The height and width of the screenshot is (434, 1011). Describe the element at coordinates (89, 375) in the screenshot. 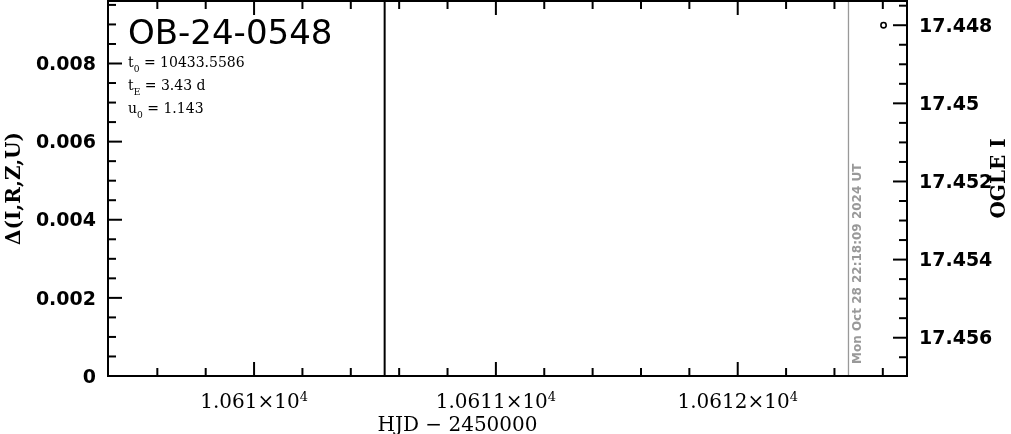

I see `y-tick-label: 0` at that location.